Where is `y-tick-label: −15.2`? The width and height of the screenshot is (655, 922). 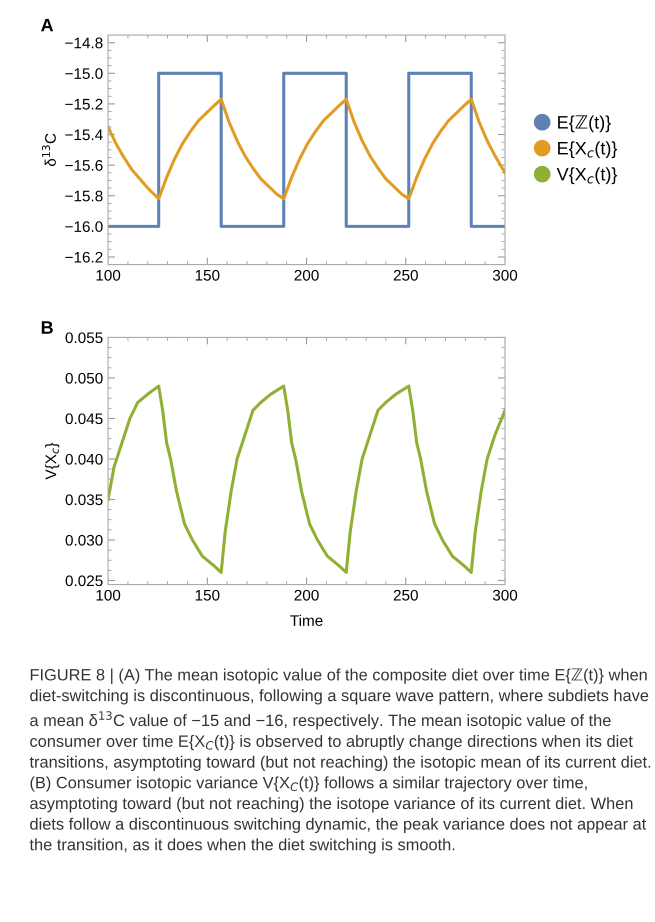 y-tick-label: −15.2 is located at coordinates (83, 104).